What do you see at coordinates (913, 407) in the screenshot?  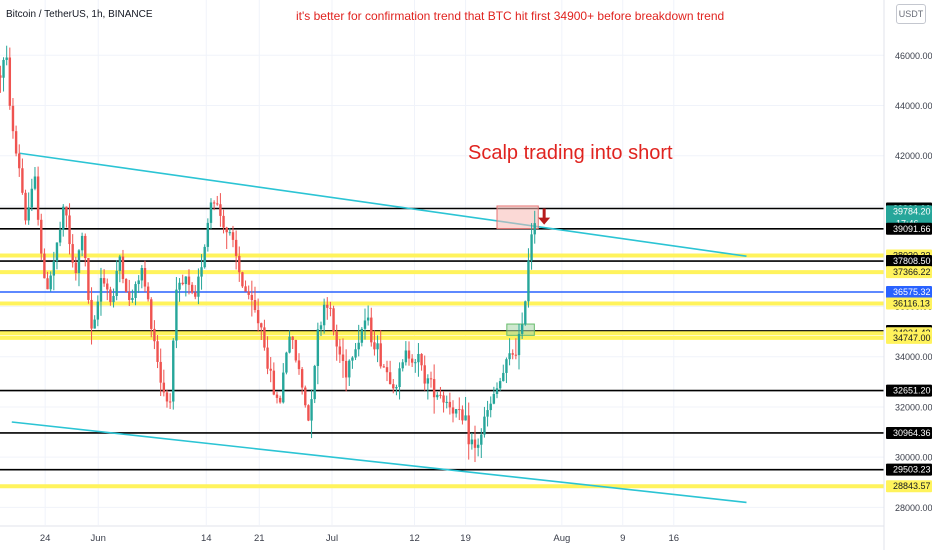 I see `price-tick-label: 32000.00` at bounding box center [913, 407].